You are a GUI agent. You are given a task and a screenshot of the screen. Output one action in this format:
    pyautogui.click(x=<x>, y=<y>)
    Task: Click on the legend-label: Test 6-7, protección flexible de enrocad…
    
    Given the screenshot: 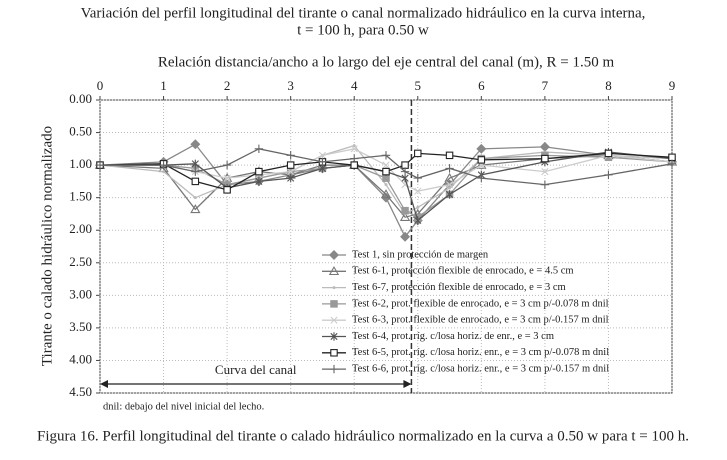 What is the action you would take?
    pyautogui.click(x=459, y=287)
    